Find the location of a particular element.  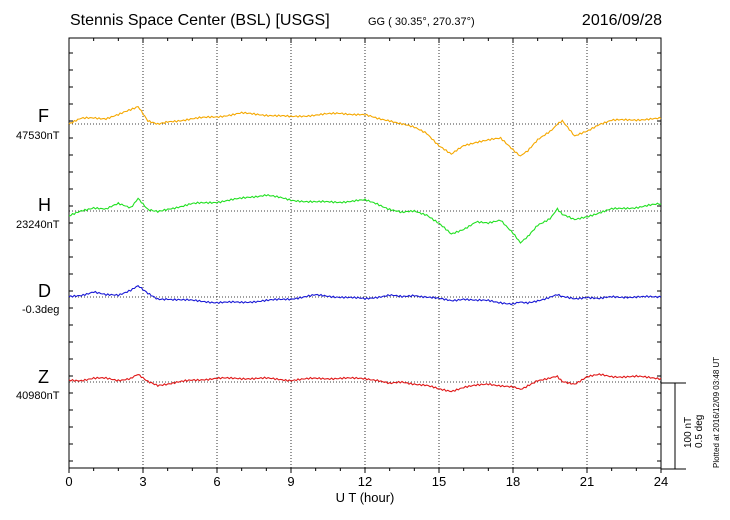

series-line-d is located at coordinates (365, 295).